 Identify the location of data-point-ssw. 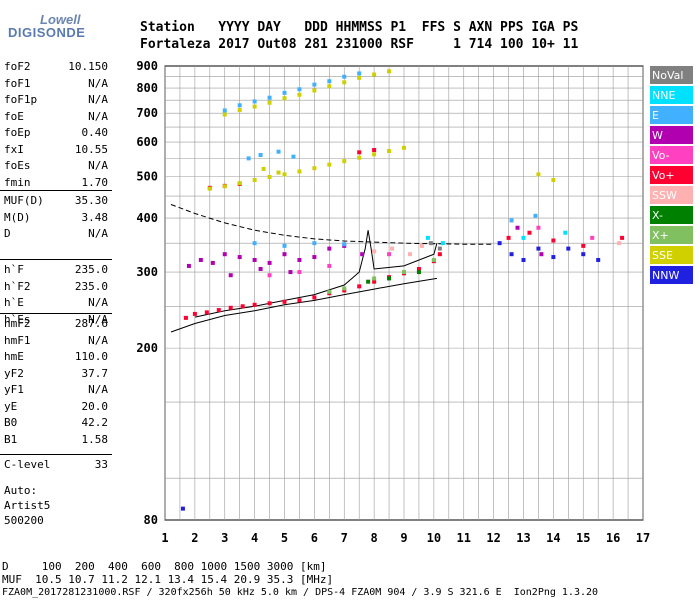
(421, 245).